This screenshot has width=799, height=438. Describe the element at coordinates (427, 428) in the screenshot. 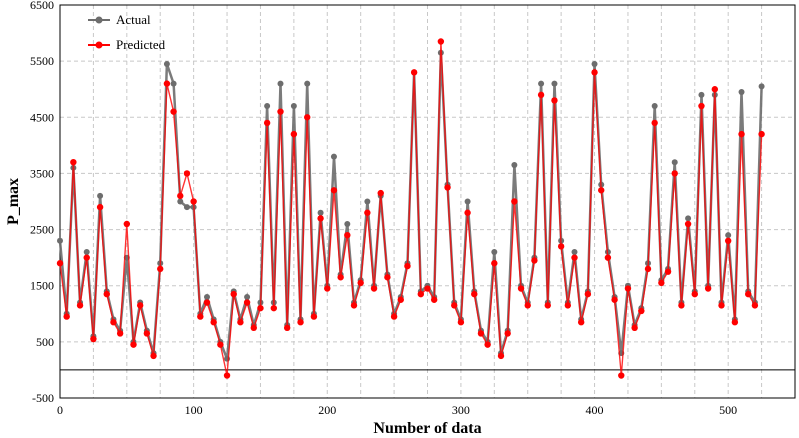

I see `x-axis-label: Number of data` at that location.